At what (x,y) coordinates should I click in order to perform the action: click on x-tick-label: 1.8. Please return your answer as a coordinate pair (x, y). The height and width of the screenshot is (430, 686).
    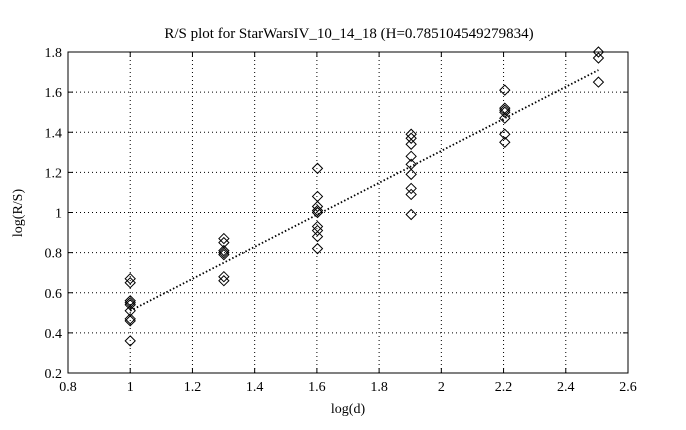
    Looking at the image, I should click on (379, 387).